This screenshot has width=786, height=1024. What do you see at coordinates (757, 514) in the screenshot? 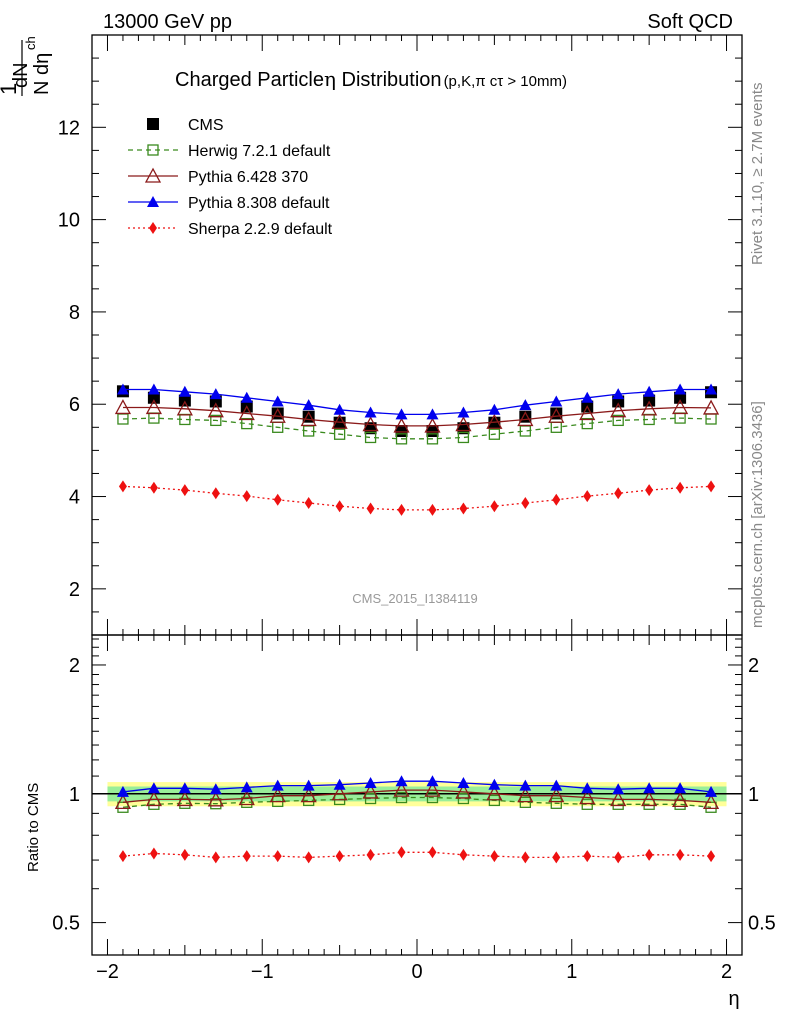
I see `mcplots-label: mcplots.cern.ch [arXiv:1306.3436]` at bounding box center [757, 514].